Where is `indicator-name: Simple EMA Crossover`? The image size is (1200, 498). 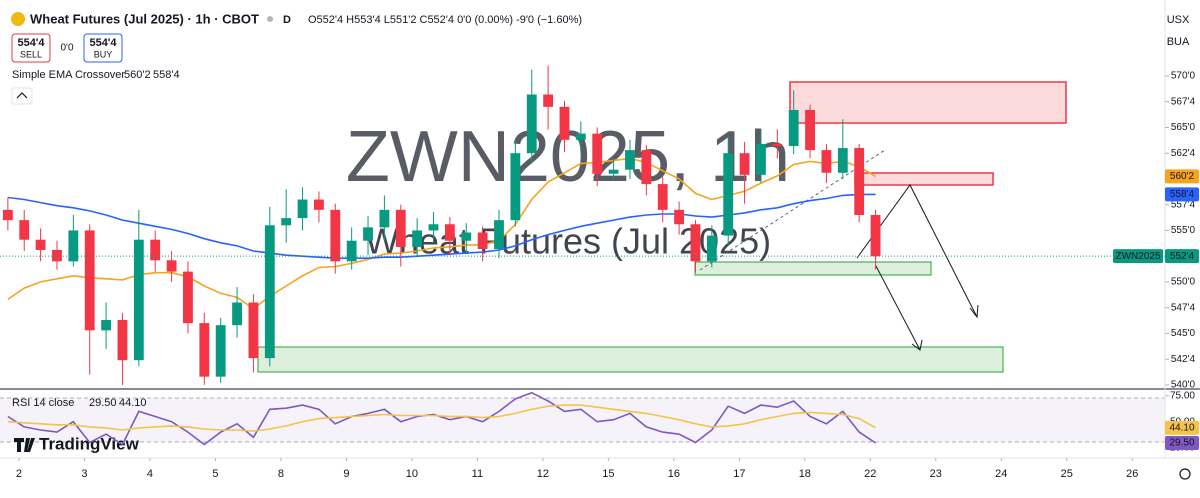 indicator-name: Simple EMA Crossover is located at coordinates (68, 75).